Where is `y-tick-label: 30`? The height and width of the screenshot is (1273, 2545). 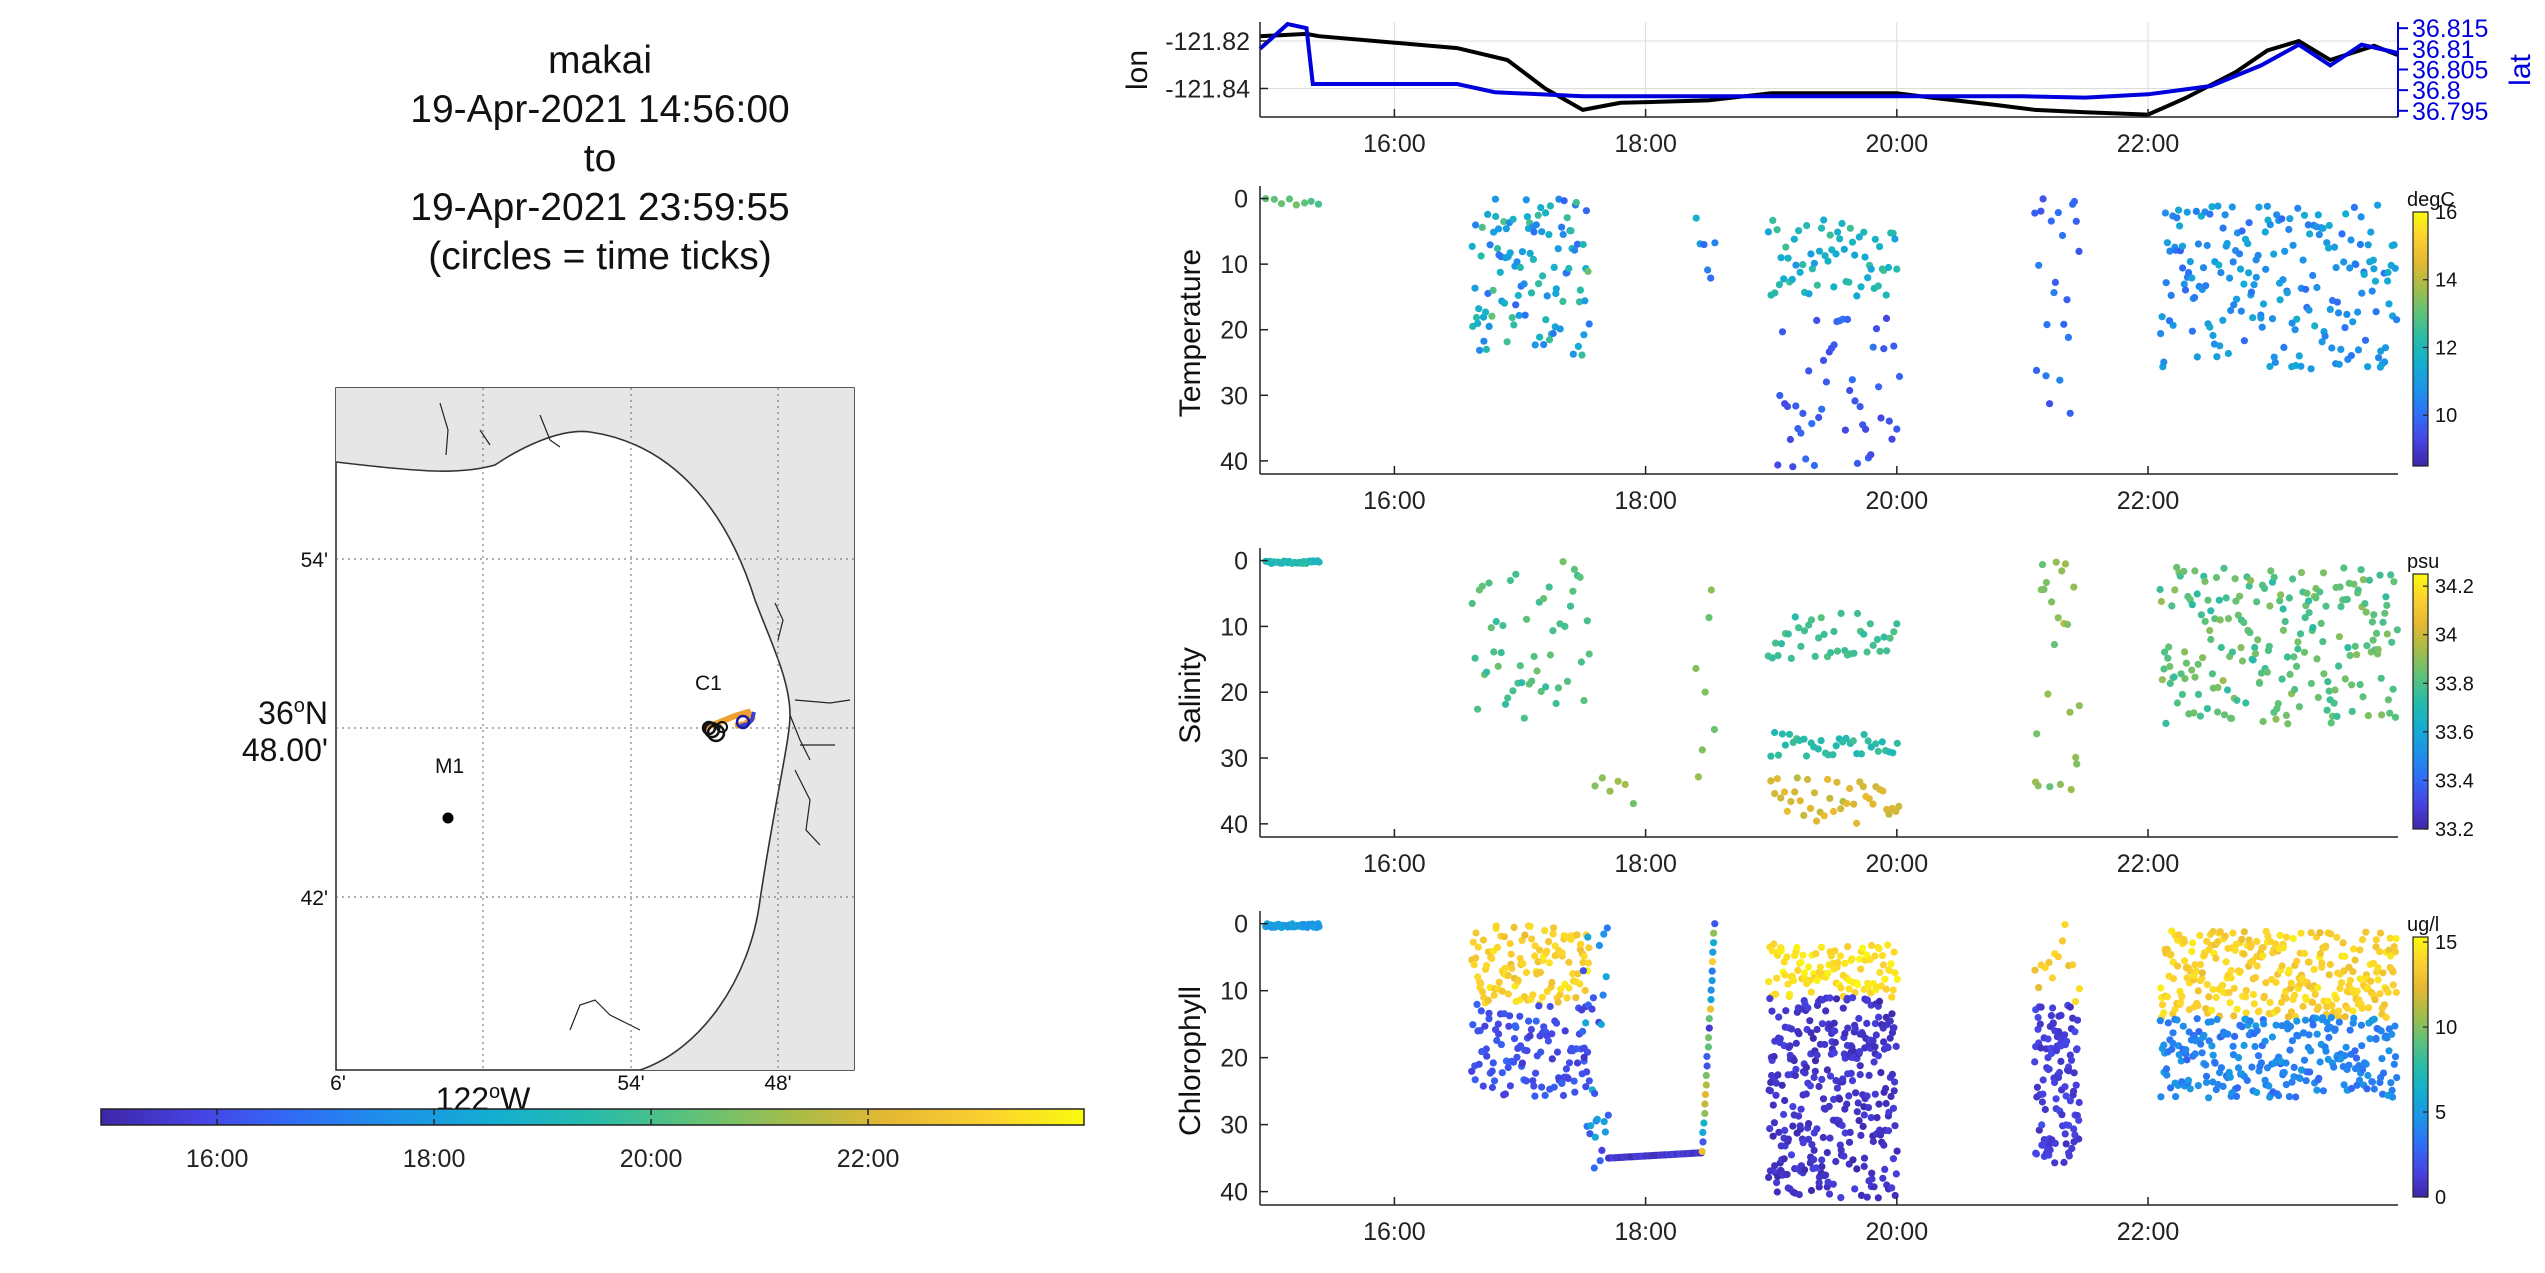 y-tick-label: 30 is located at coordinates (1234, 759).